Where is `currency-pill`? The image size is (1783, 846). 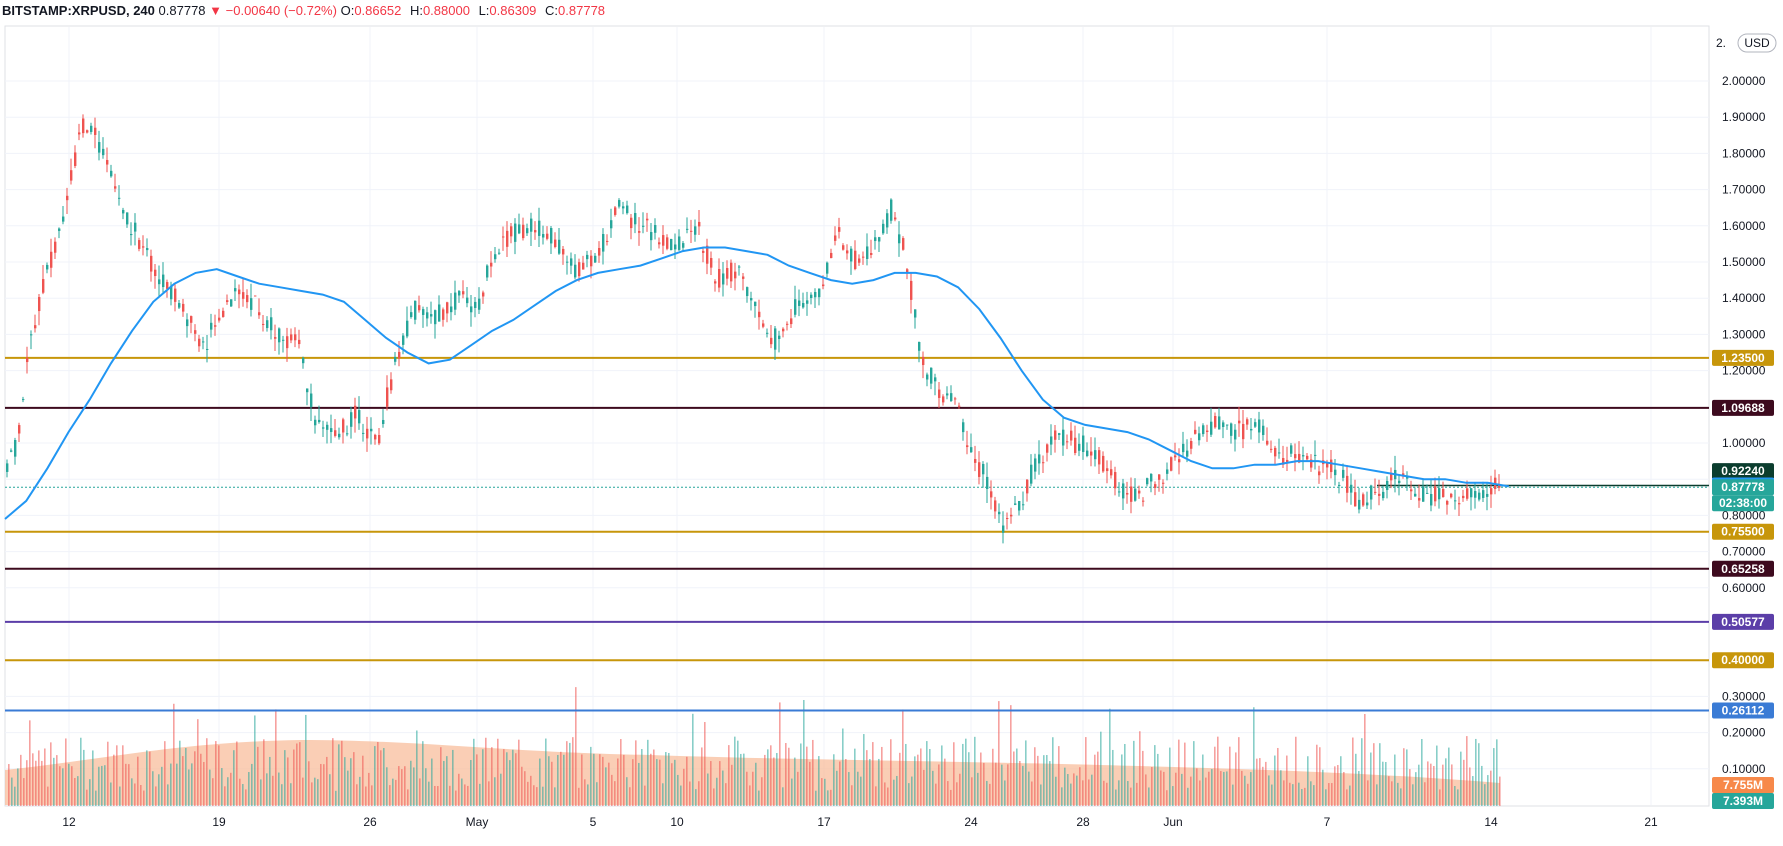 currency-pill is located at coordinates (1757, 43).